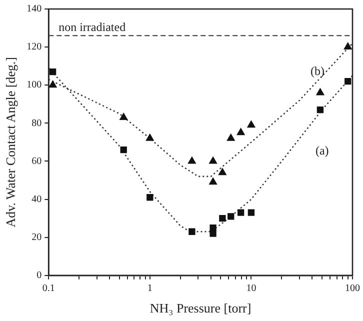 The image size is (363, 321). Describe the element at coordinates (251, 288) in the screenshot. I see `x-tick-label: 10` at that location.